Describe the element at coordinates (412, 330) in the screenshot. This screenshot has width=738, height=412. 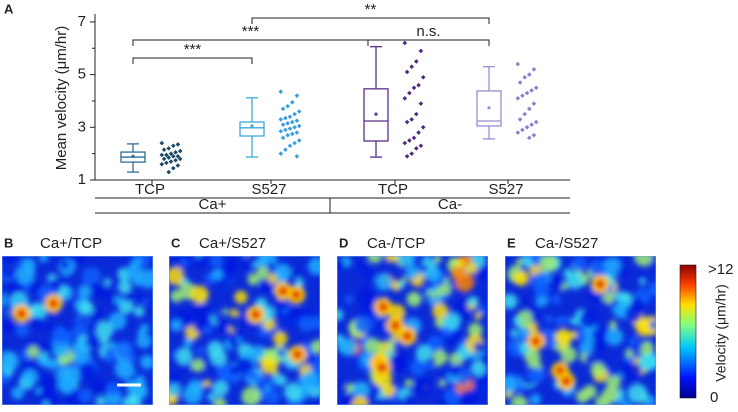
I see `heatmap-blobs` at that location.